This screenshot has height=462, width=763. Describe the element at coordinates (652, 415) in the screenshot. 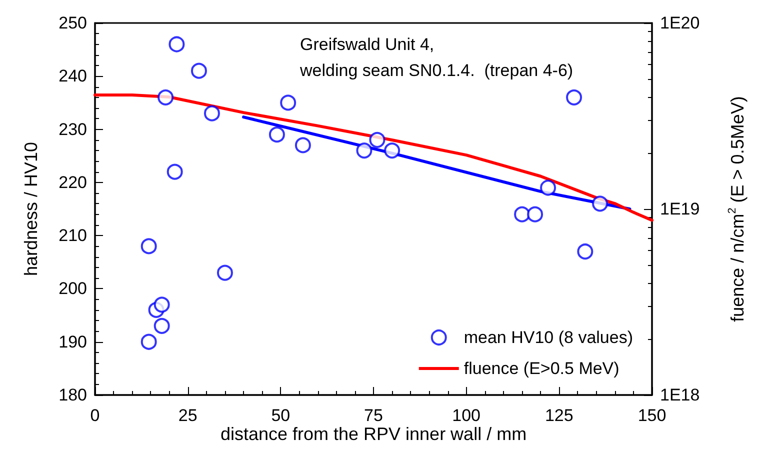

I see `x-tick-label: 150` at that location.